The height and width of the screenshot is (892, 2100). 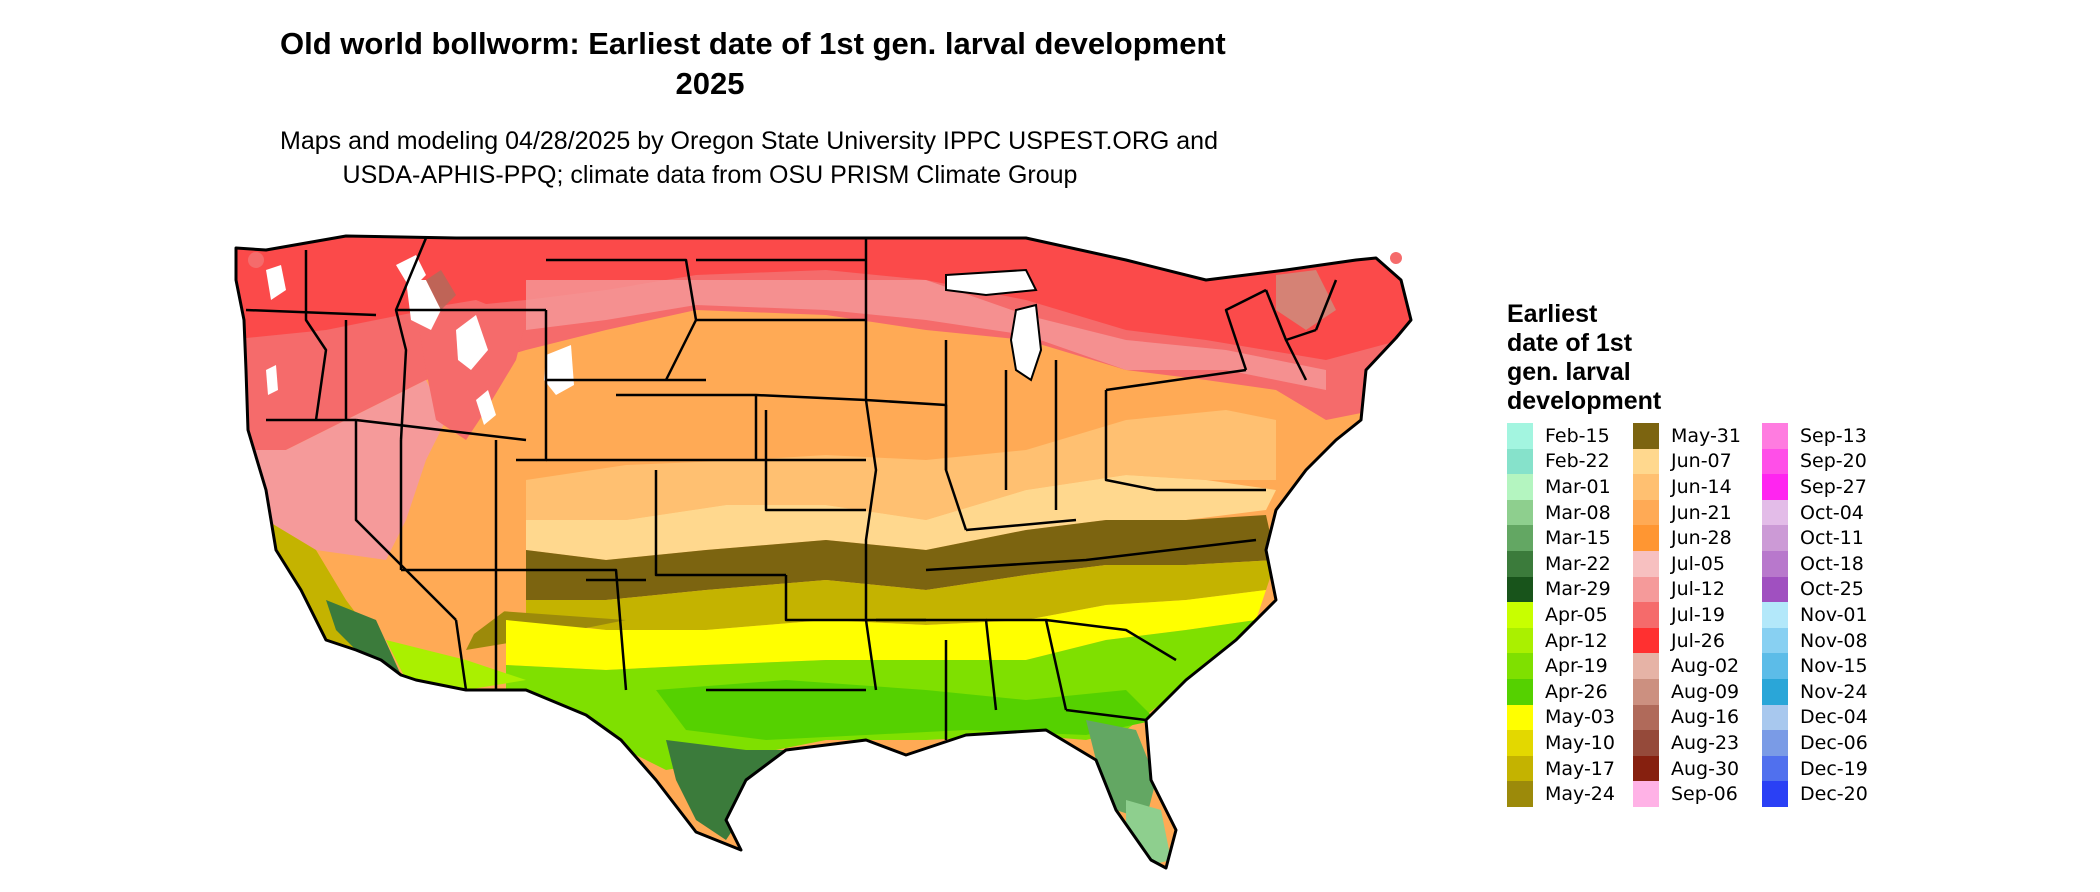 What do you see at coordinates (1580, 794) in the screenshot?
I see `legend-label: May-24` at bounding box center [1580, 794].